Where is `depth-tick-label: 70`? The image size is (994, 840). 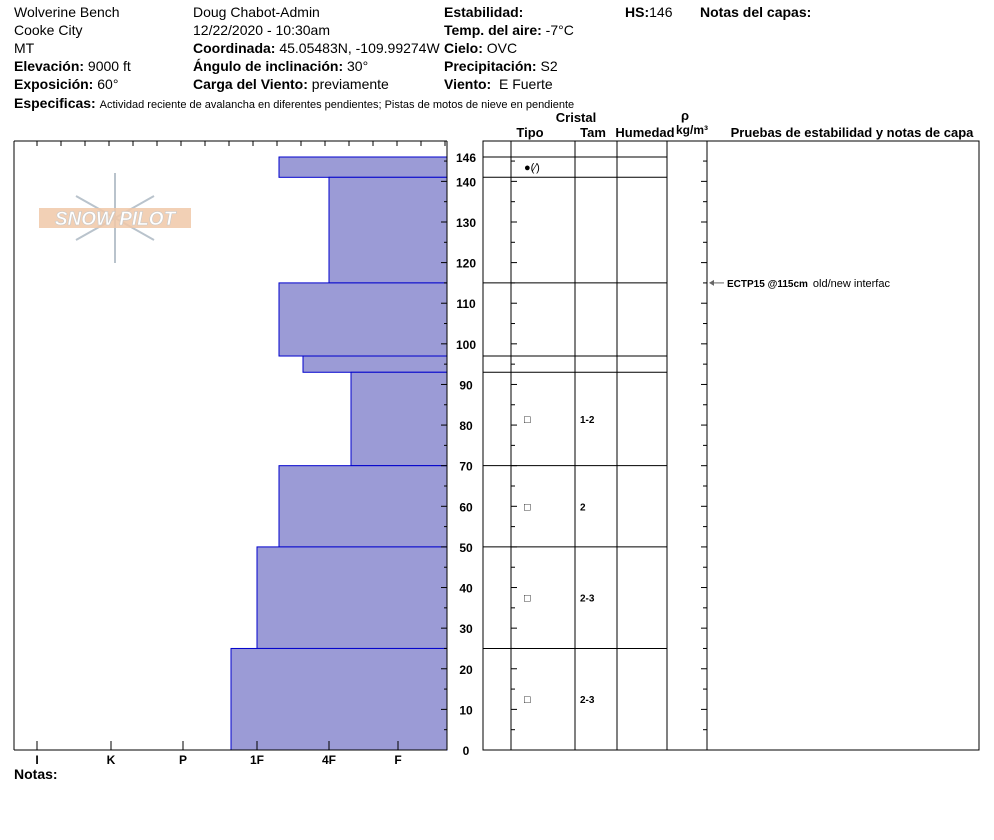
depth-tick-label: 70 is located at coordinates (466, 467).